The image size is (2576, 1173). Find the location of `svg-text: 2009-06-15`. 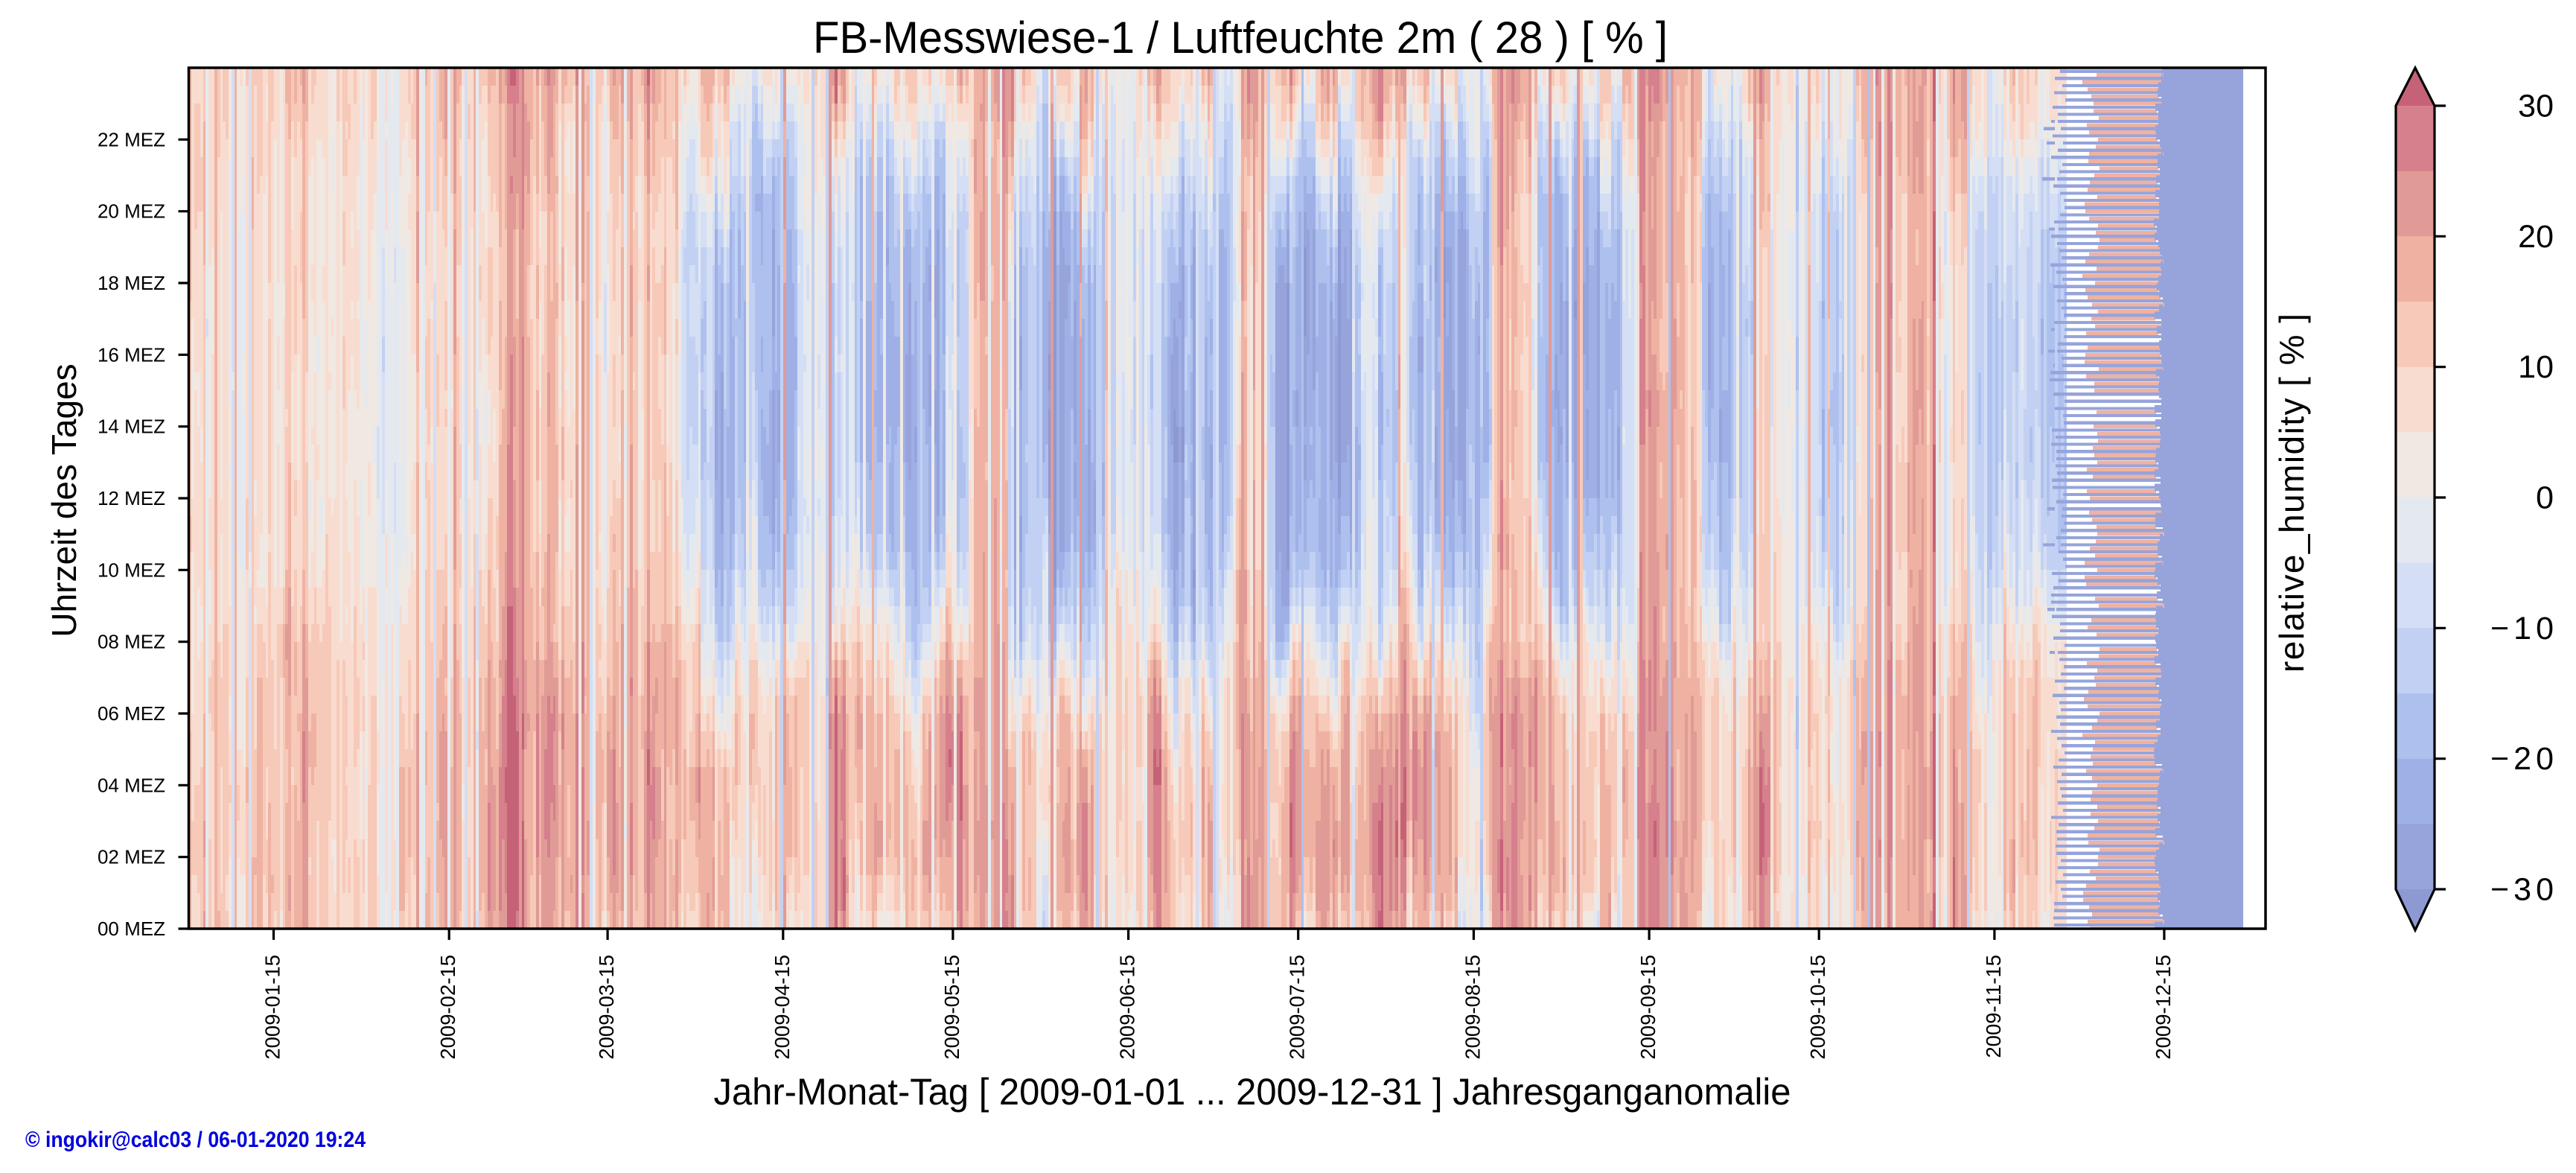

svg-text: 2009-06-15 is located at coordinates (1127, 1007).